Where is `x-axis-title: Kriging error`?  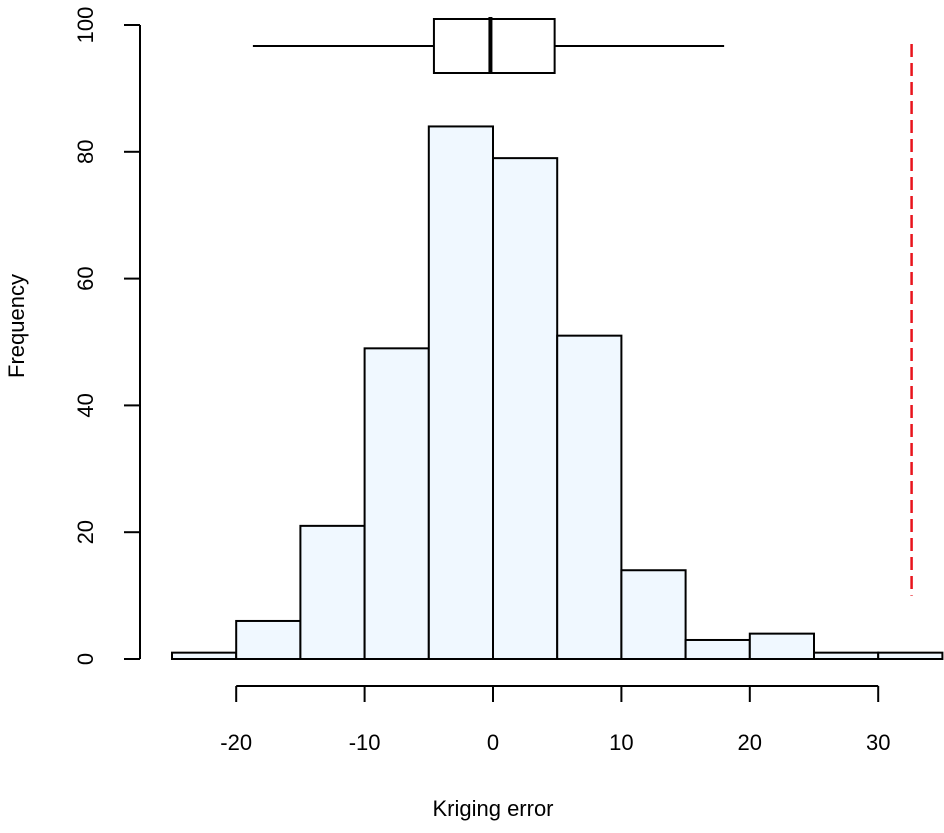 x-axis-title: Kriging error is located at coordinates (492, 808).